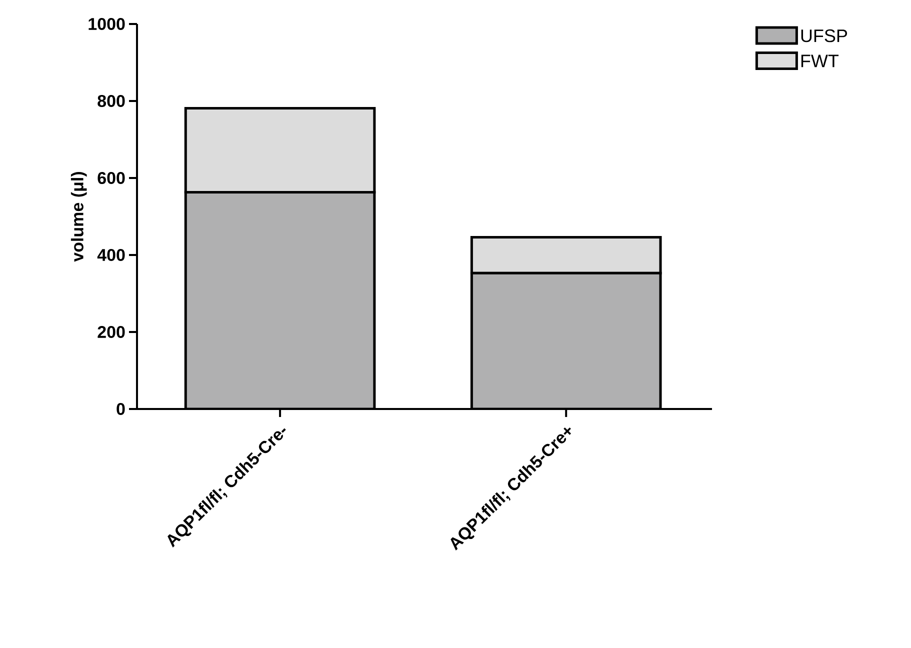  What do you see at coordinates (111, 178) in the screenshot?
I see `y-tick-label: 600` at bounding box center [111, 178].